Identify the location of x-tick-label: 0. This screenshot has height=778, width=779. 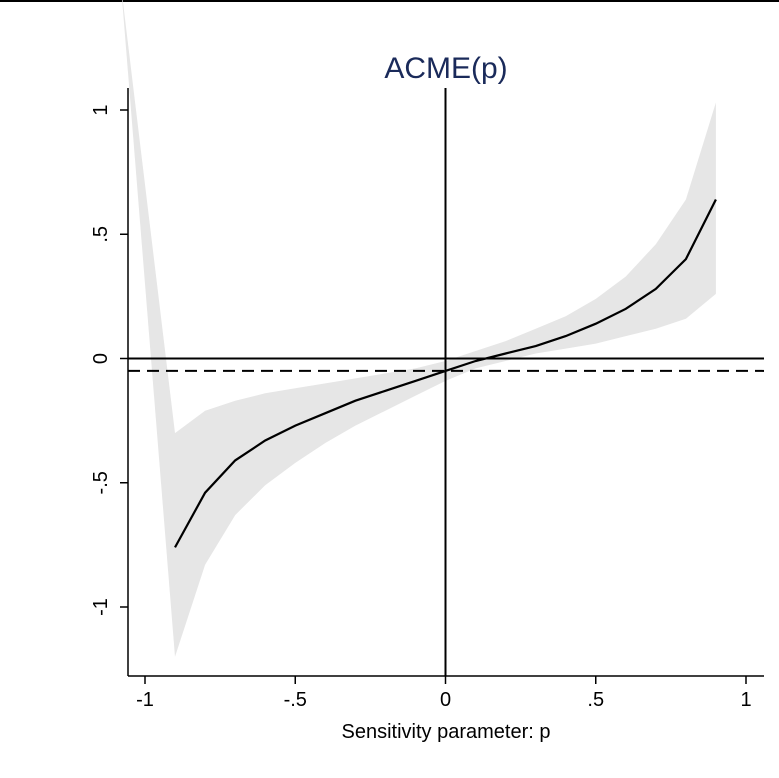
(445, 700).